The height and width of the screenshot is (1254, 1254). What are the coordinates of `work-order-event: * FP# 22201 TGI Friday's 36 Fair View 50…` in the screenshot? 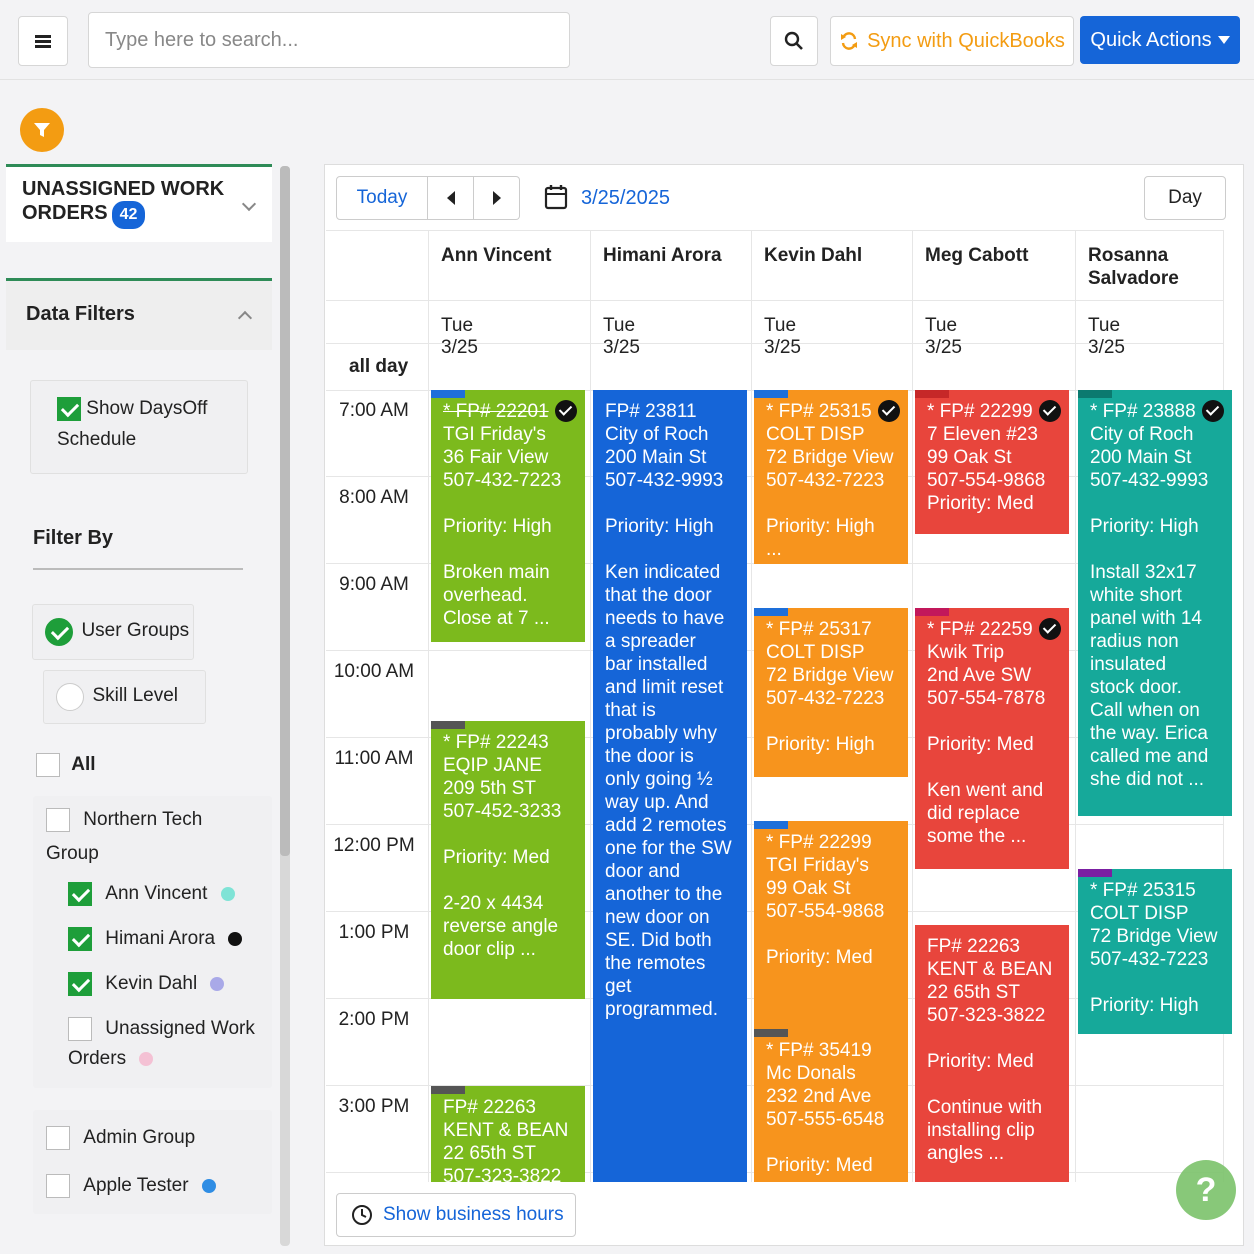 It's located at (508, 516).